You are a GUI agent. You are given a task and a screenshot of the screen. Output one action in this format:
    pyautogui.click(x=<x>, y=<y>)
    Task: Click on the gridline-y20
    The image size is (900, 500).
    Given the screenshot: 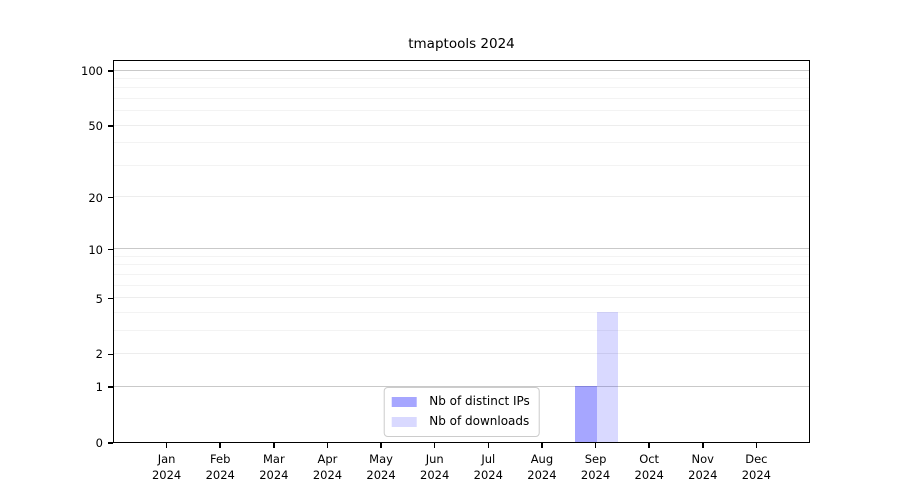 What is the action you would take?
    pyautogui.click(x=461, y=197)
    